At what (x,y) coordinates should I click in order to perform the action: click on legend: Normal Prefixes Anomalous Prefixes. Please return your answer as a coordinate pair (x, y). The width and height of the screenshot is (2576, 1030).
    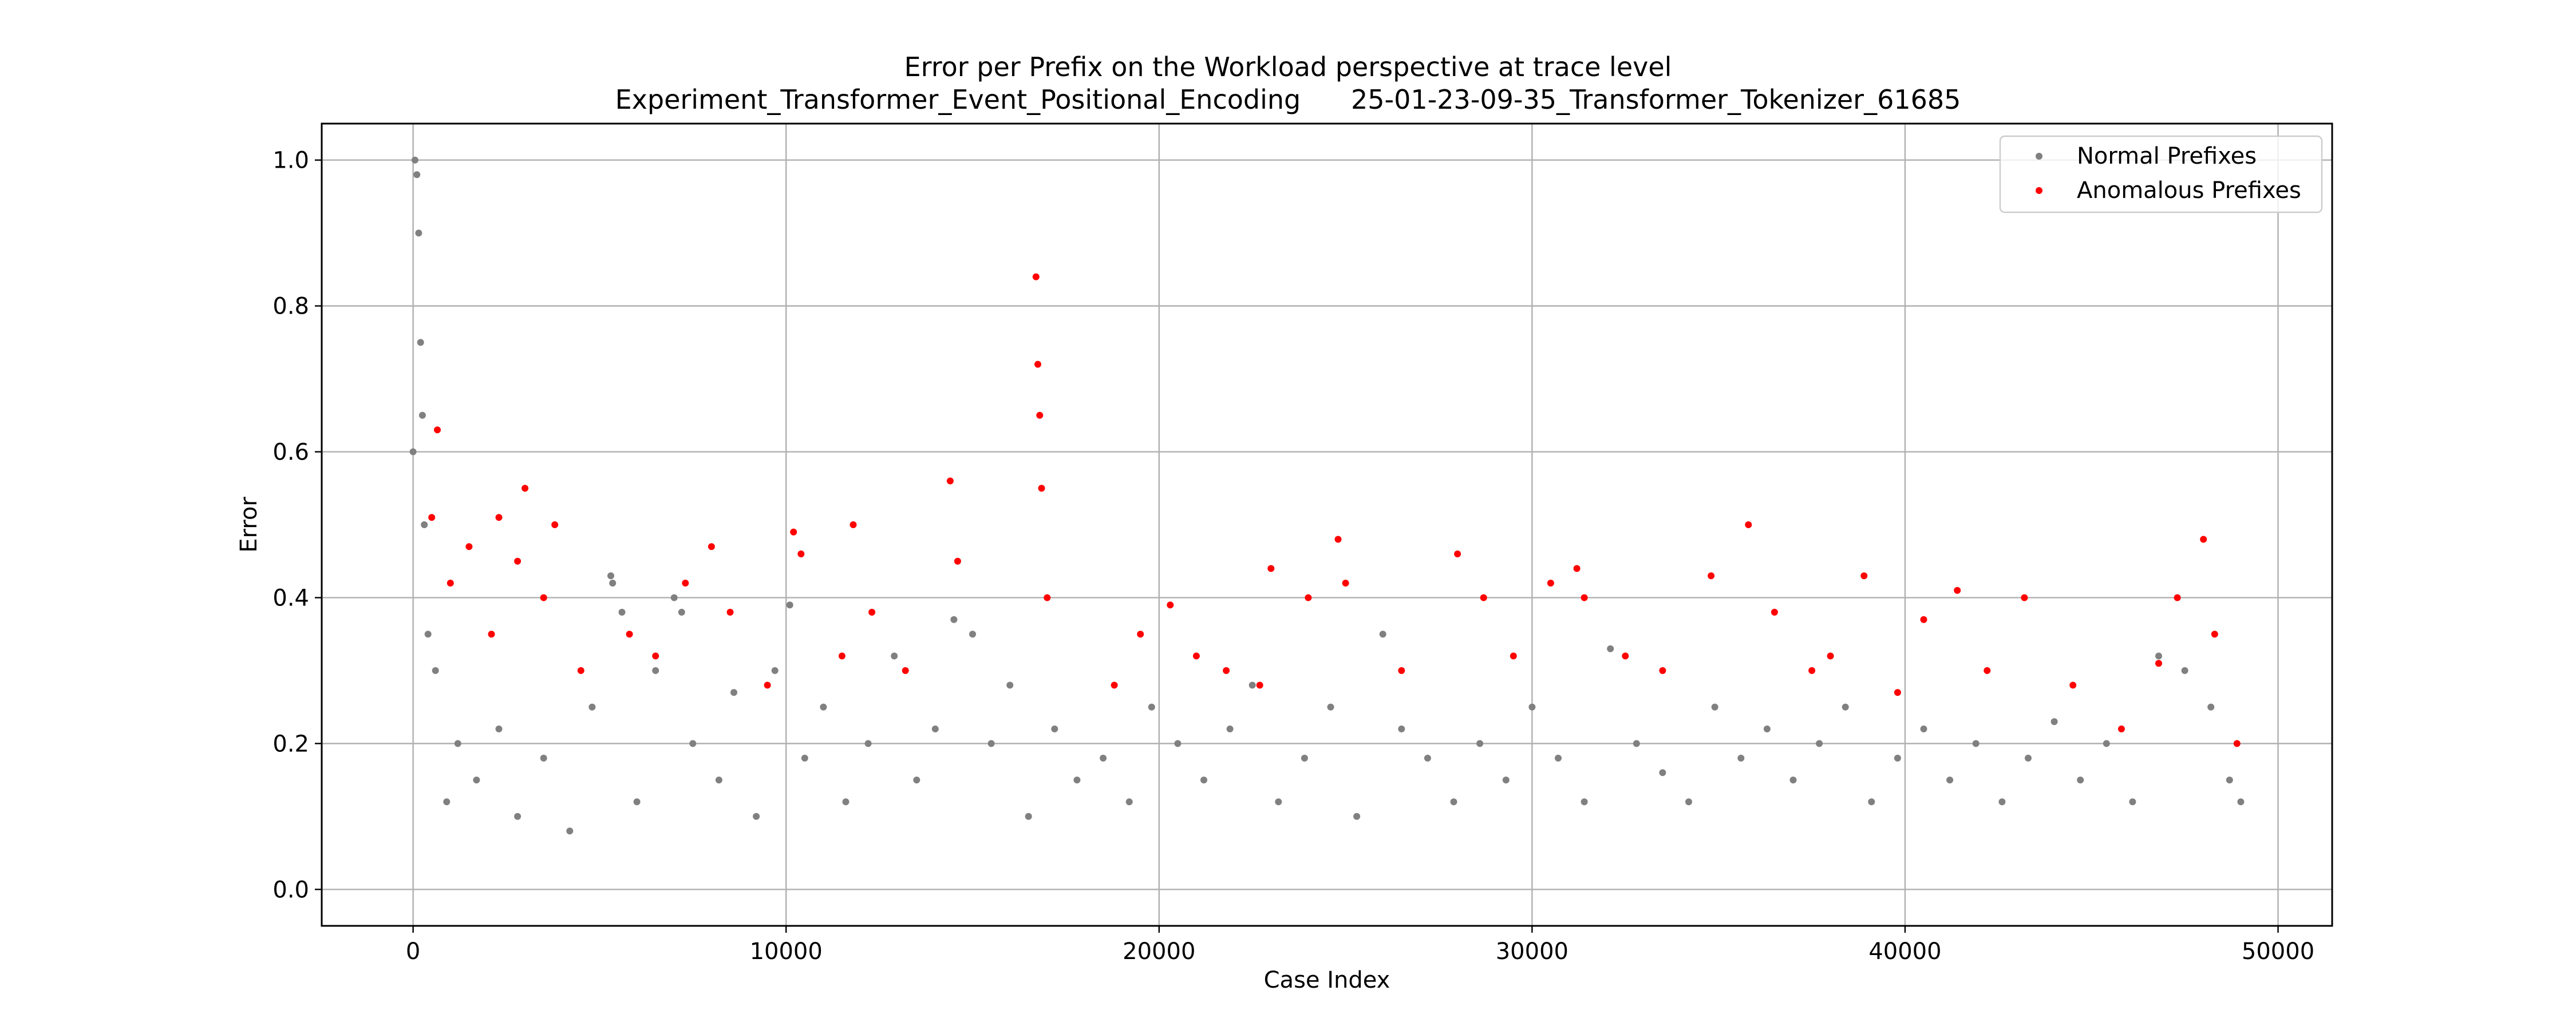
    Looking at the image, I should click on (2161, 174).